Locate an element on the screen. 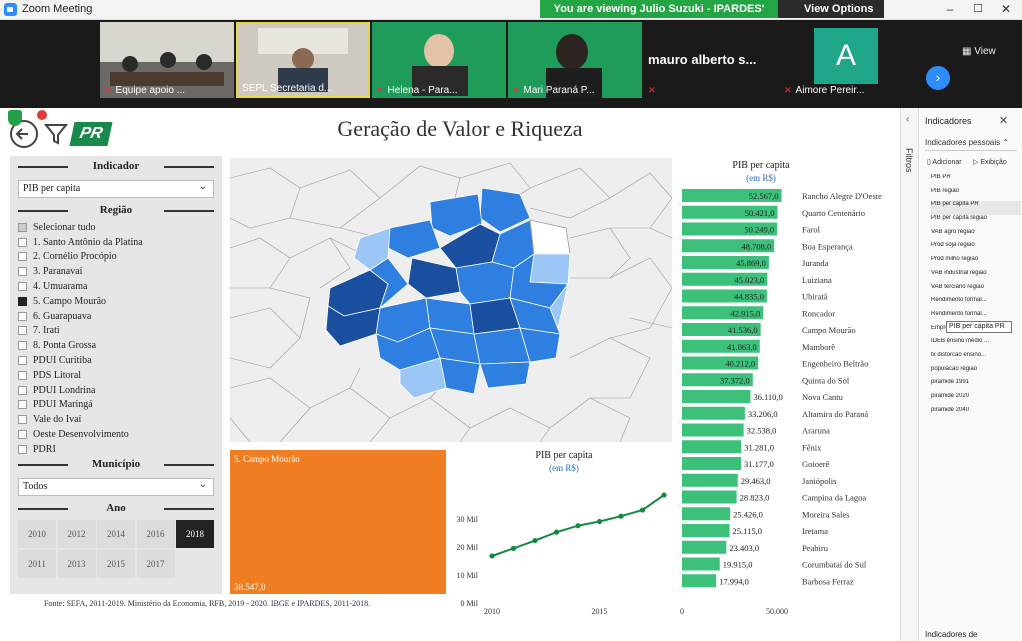 The width and height of the screenshot is (1022, 641). year-option: 2018 is located at coordinates (195, 534).